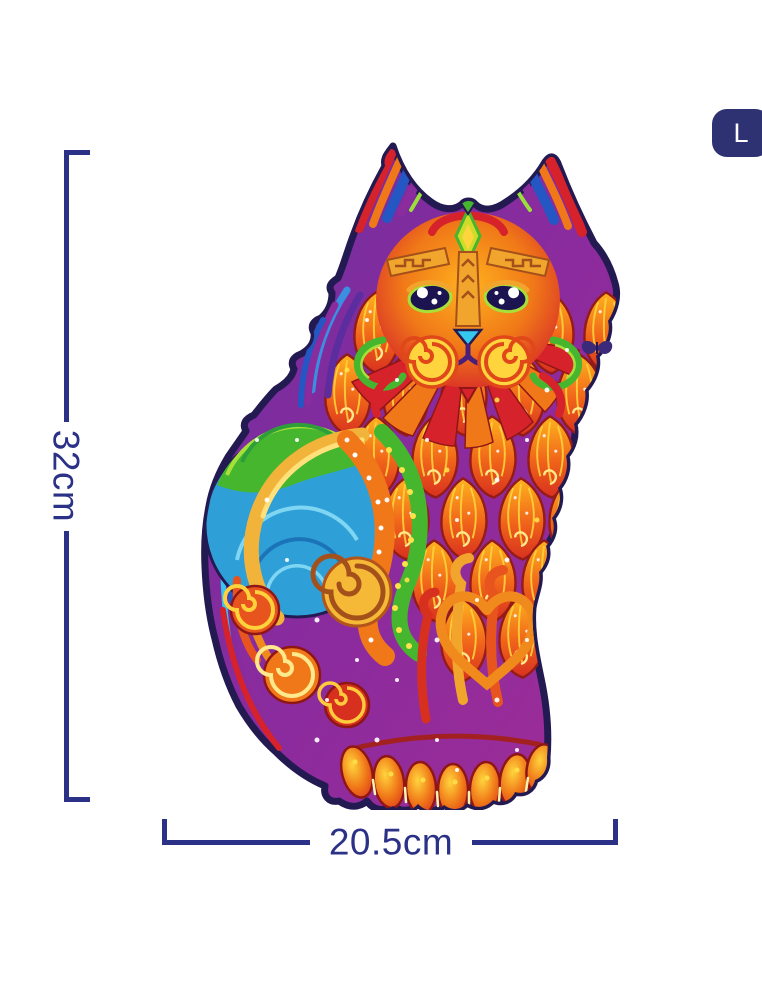 Image resolution: width=762 pixels, height=984 pixels. What do you see at coordinates (77, 152) in the screenshot?
I see `height-measure-top-tick` at bounding box center [77, 152].